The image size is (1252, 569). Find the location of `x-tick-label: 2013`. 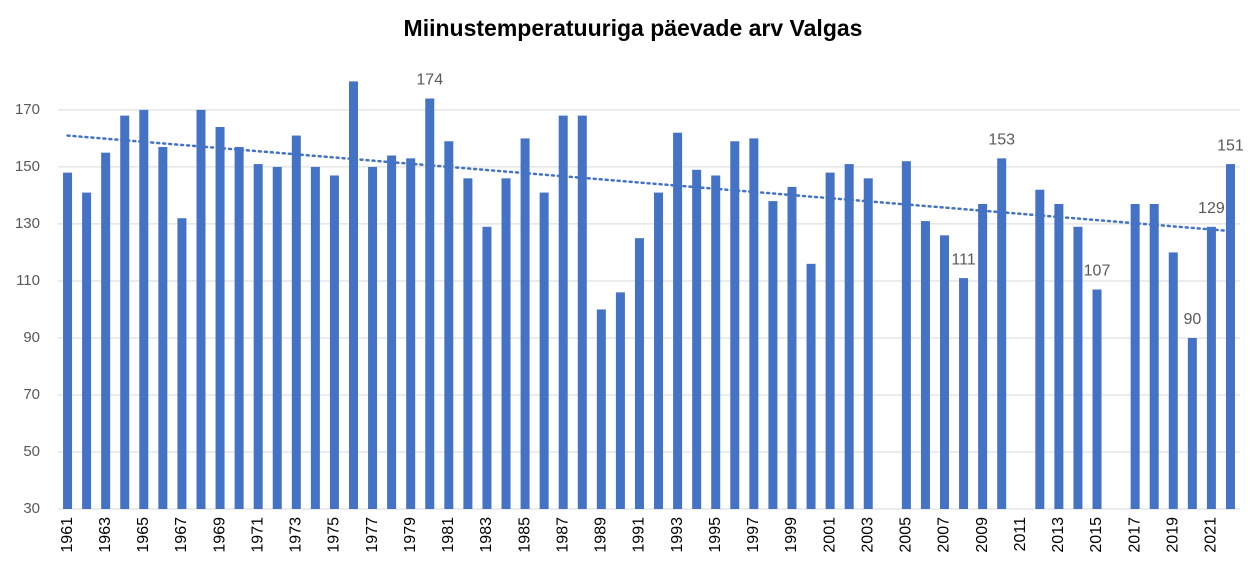

x-tick-label: 2013 is located at coordinates (1058, 535).